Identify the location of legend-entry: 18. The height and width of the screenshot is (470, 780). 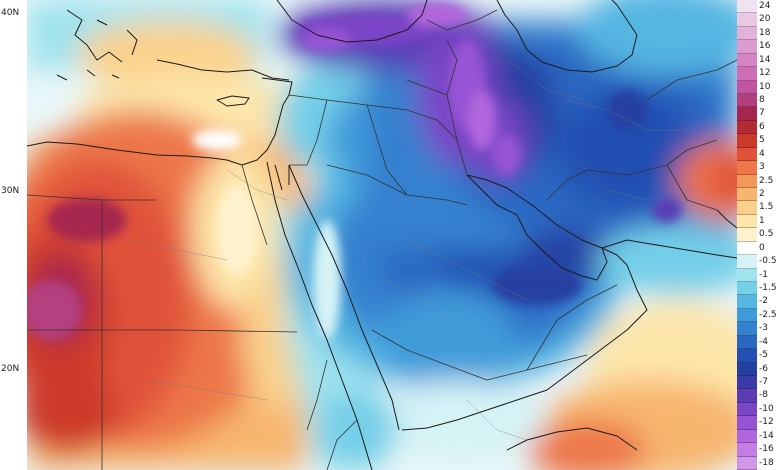
(758, 33).